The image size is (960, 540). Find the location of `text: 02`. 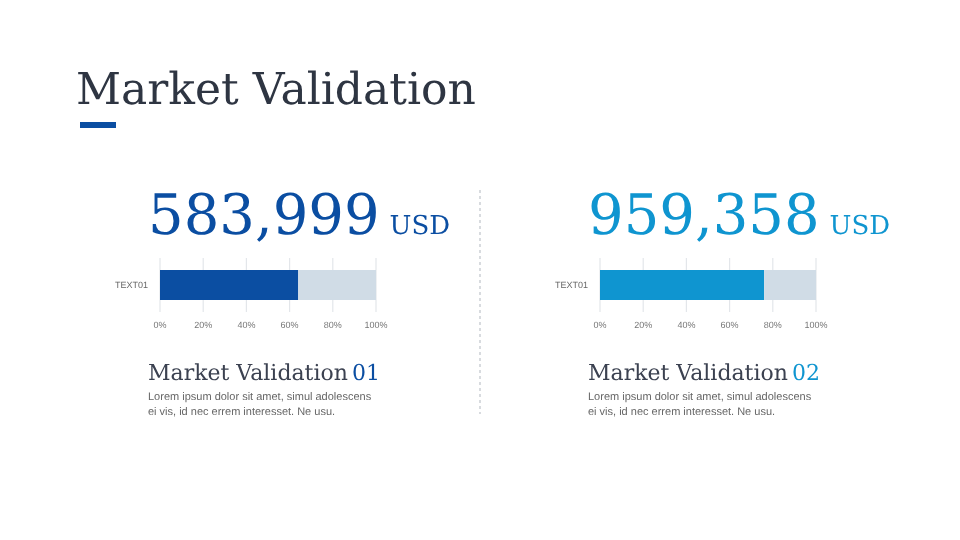

text: 02 is located at coordinates (805, 373).